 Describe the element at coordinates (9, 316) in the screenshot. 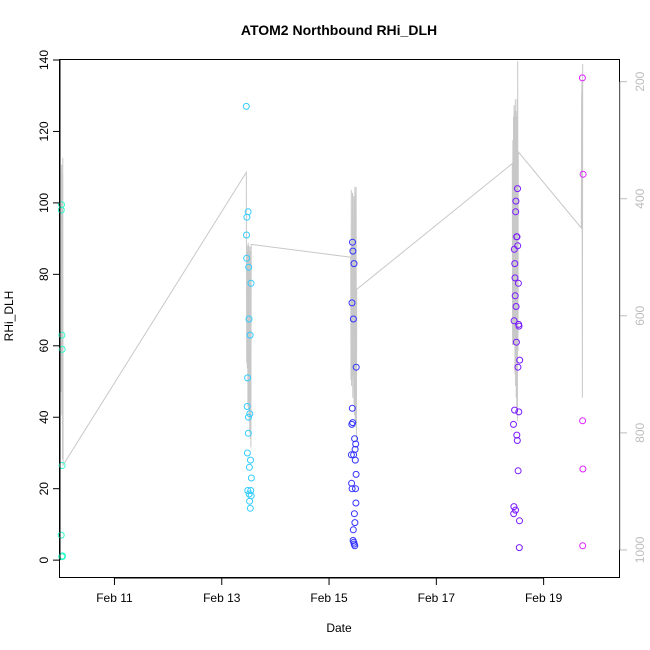

I see `y-axis-label: RHi_DLH` at that location.